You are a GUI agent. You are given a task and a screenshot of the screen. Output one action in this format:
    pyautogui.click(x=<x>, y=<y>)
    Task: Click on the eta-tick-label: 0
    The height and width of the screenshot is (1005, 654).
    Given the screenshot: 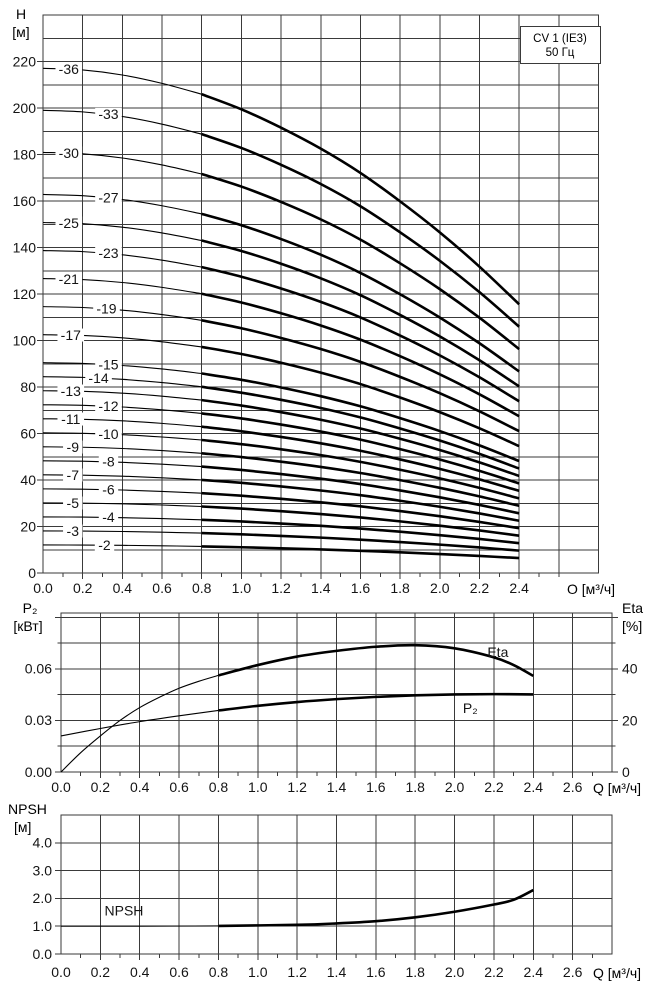 What is the action you would take?
    pyautogui.click(x=626, y=772)
    